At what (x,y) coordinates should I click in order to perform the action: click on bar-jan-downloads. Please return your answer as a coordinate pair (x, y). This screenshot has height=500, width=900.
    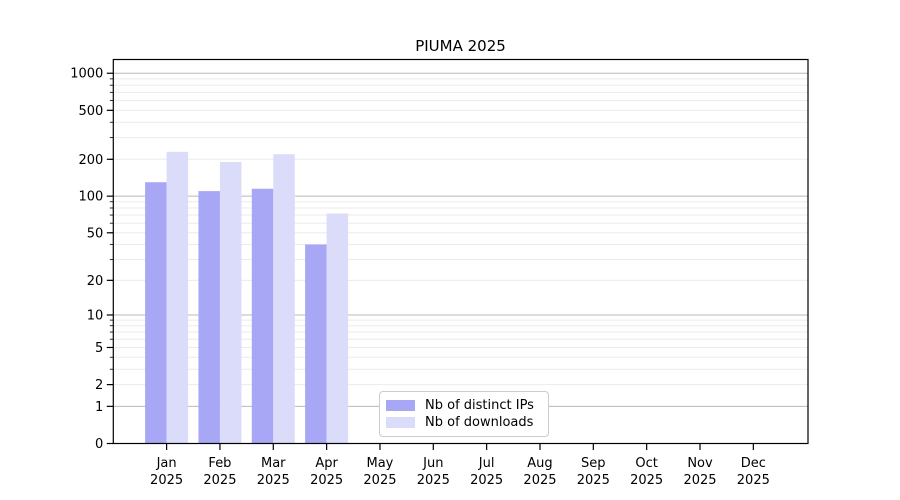
    Looking at the image, I should click on (177, 297).